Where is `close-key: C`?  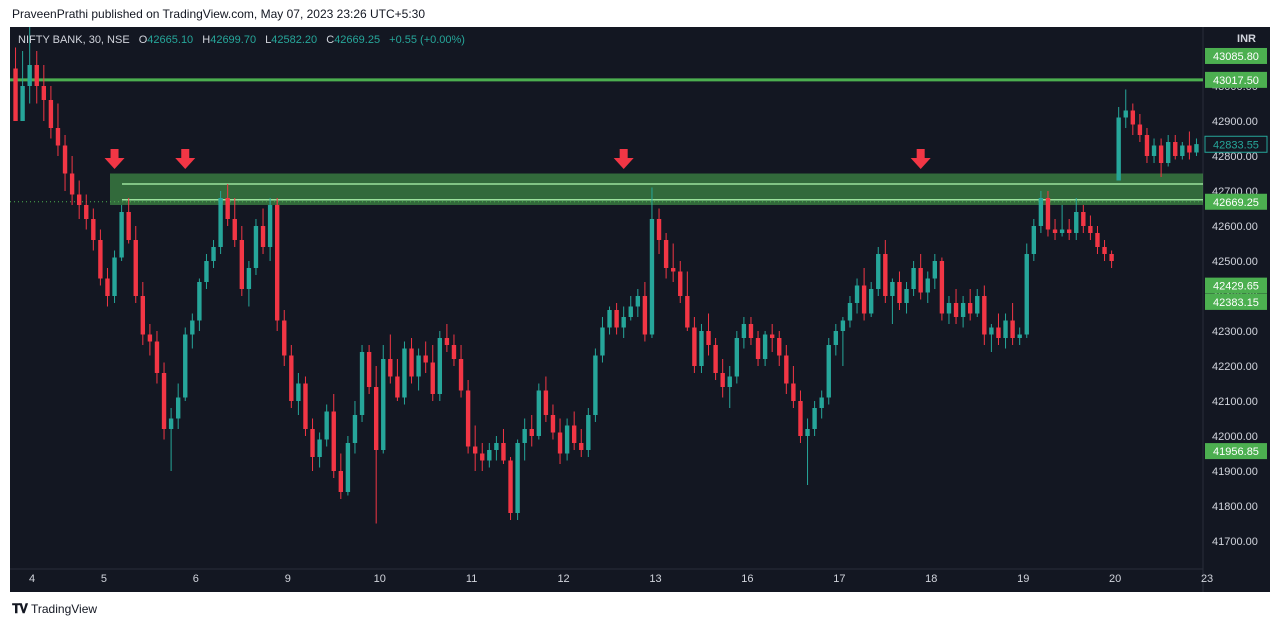
close-key: C is located at coordinates (330, 40).